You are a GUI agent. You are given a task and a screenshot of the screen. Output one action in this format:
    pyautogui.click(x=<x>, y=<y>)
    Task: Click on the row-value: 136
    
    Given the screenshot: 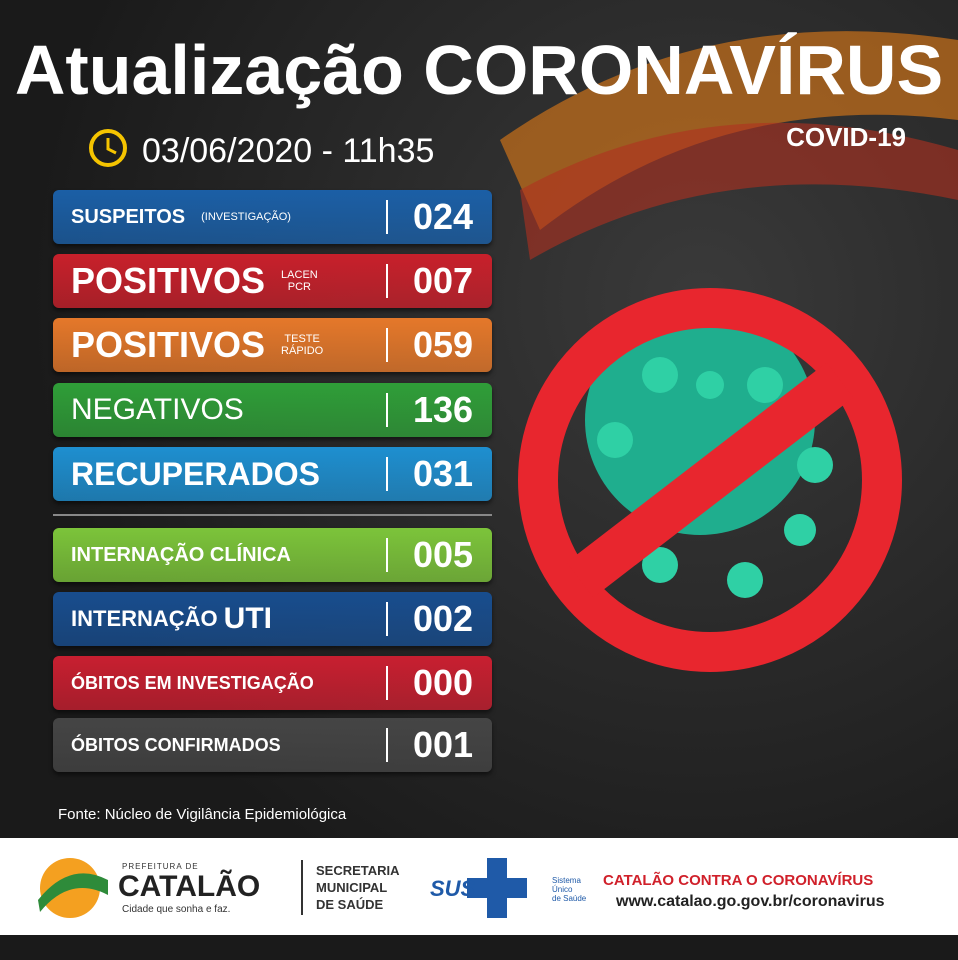 What is the action you would take?
    pyautogui.click(x=443, y=409)
    